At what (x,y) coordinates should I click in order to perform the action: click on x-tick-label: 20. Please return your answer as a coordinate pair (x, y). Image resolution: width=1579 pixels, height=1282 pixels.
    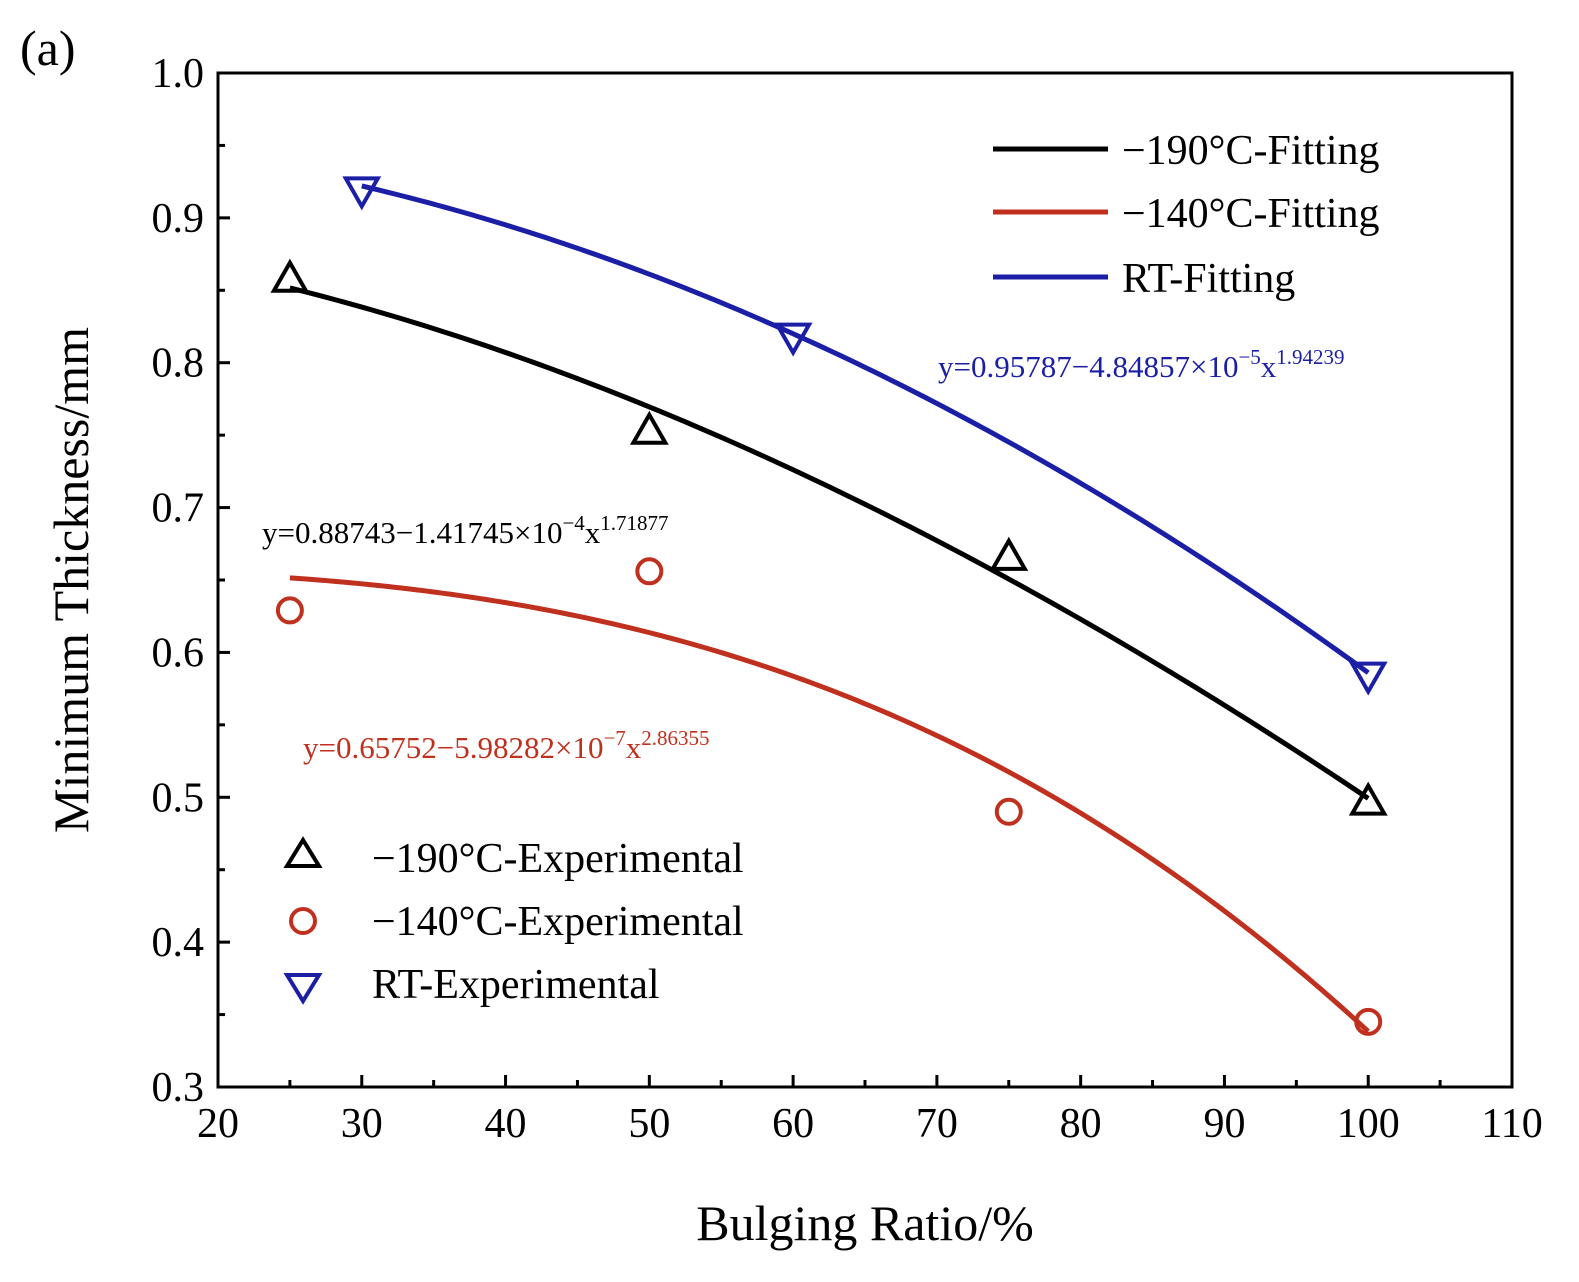
    Looking at the image, I should click on (218, 1124).